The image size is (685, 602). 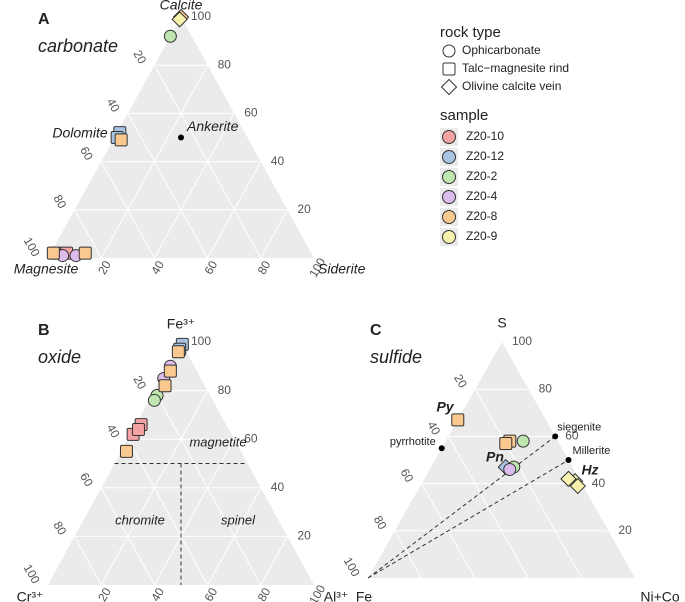 I want to click on corner-label: Ni+Co, so click(x=660, y=595).